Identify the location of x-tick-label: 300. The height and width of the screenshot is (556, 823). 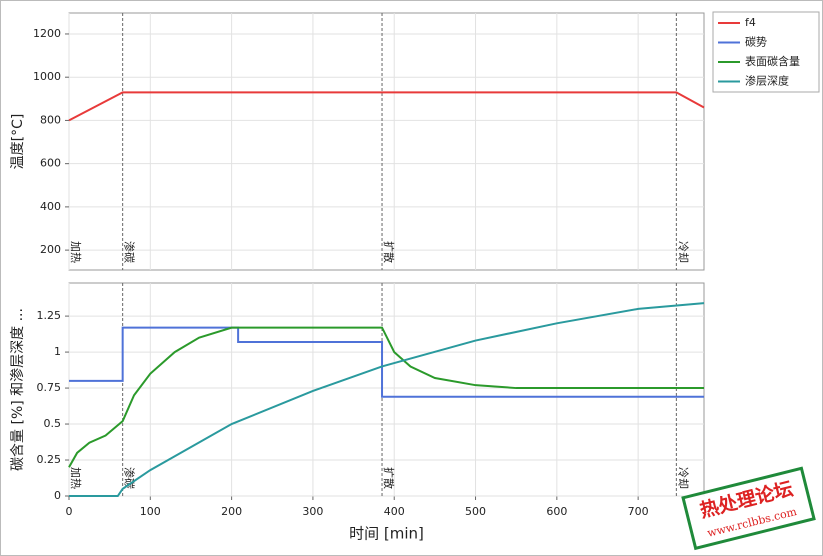
(312, 511).